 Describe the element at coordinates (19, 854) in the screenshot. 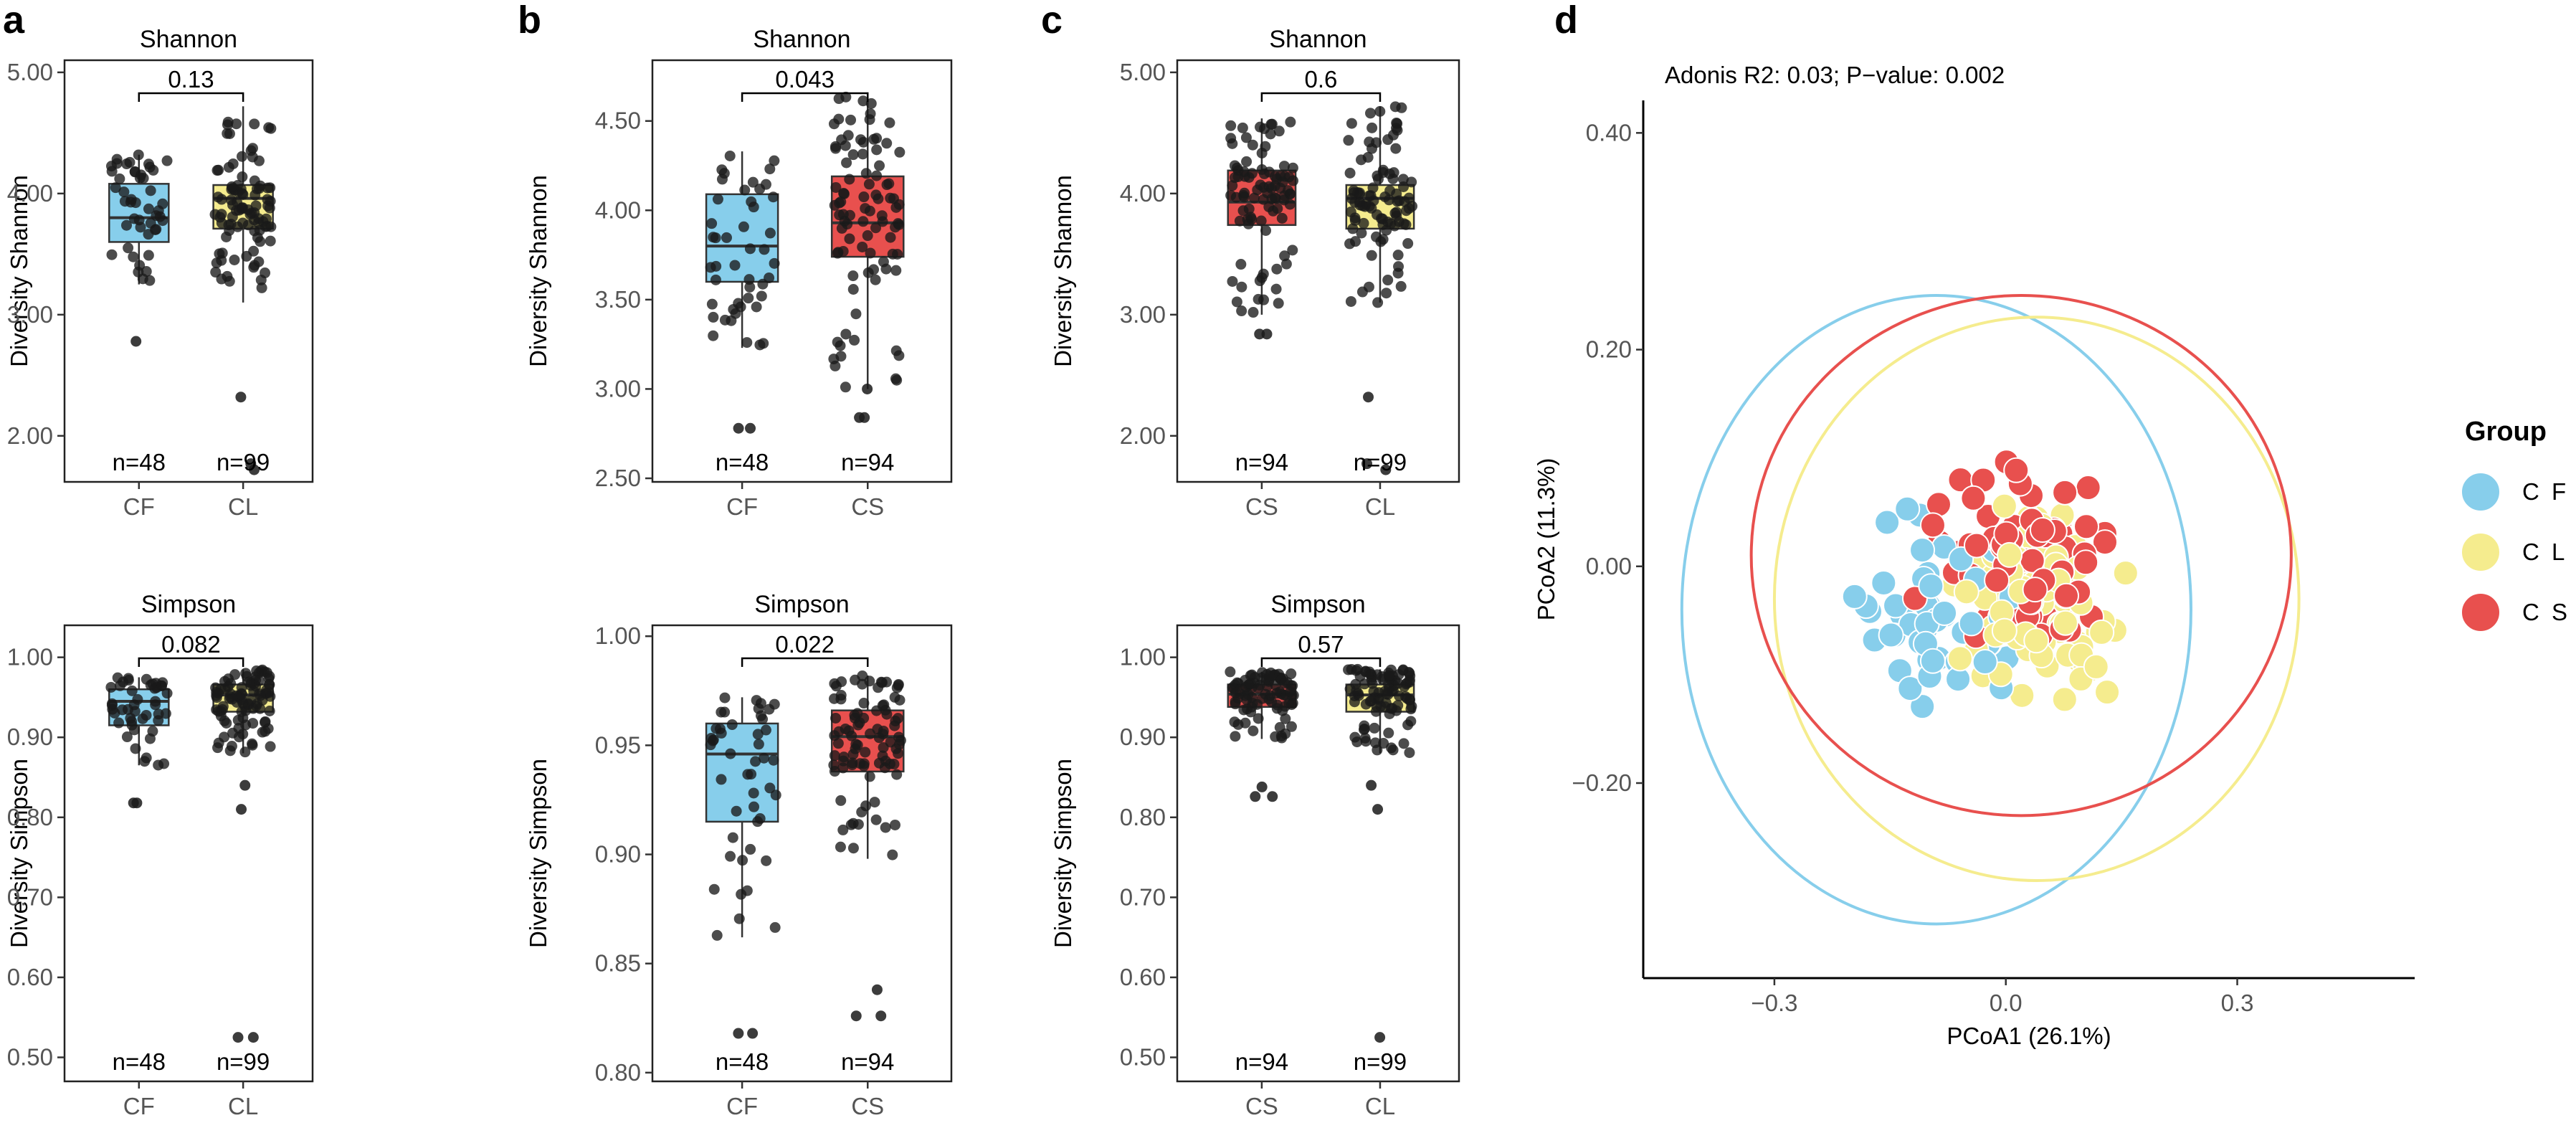

I see `y-axis-label: Diversity Simpson` at that location.